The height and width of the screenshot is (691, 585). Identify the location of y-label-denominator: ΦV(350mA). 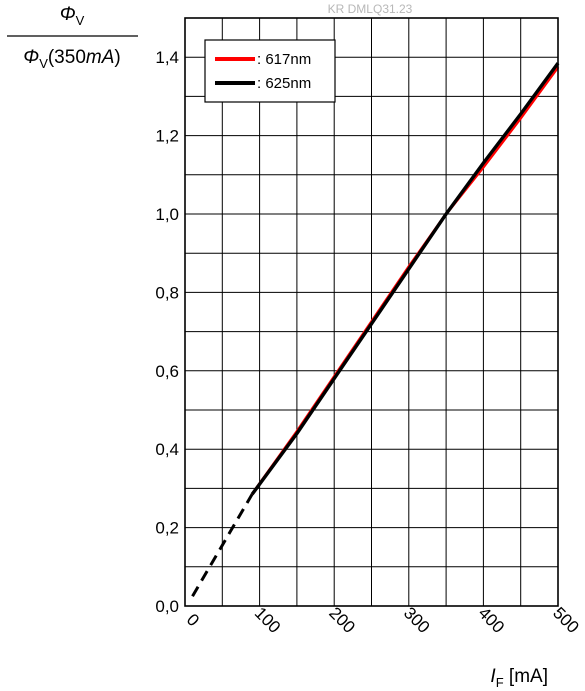
(71, 59).